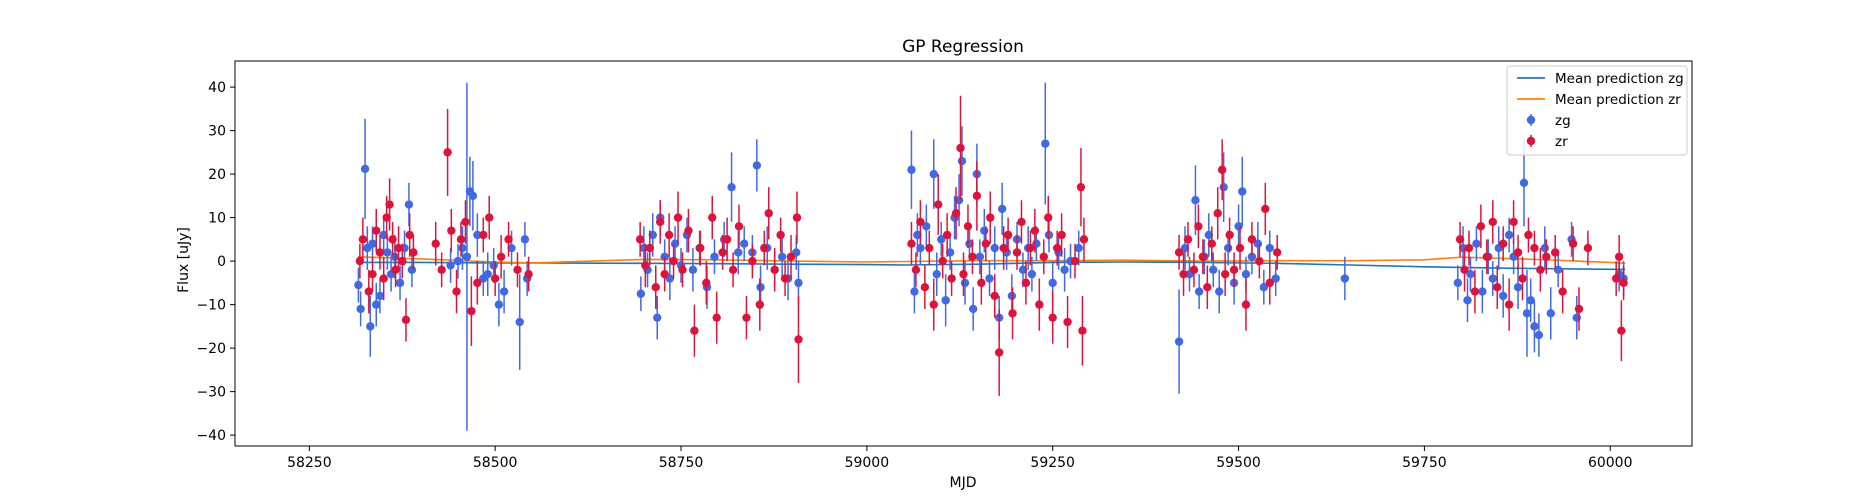  What do you see at coordinates (1424, 463) in the screenshot?
I see `x-tick-label: 59750` at bounding box center [1424, 463].